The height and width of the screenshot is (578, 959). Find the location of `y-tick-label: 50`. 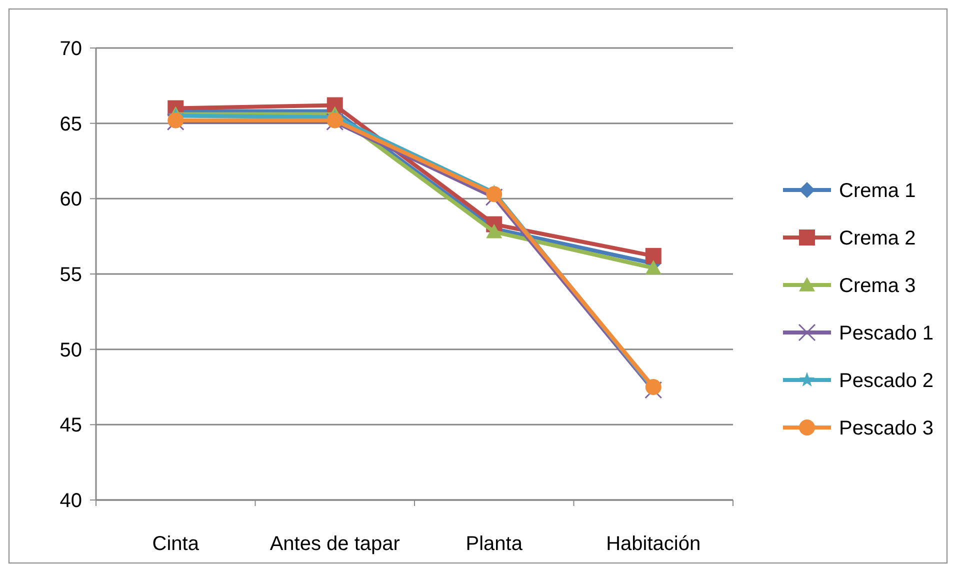

y-tick-label: 50 is located at coordinates (71, 350).